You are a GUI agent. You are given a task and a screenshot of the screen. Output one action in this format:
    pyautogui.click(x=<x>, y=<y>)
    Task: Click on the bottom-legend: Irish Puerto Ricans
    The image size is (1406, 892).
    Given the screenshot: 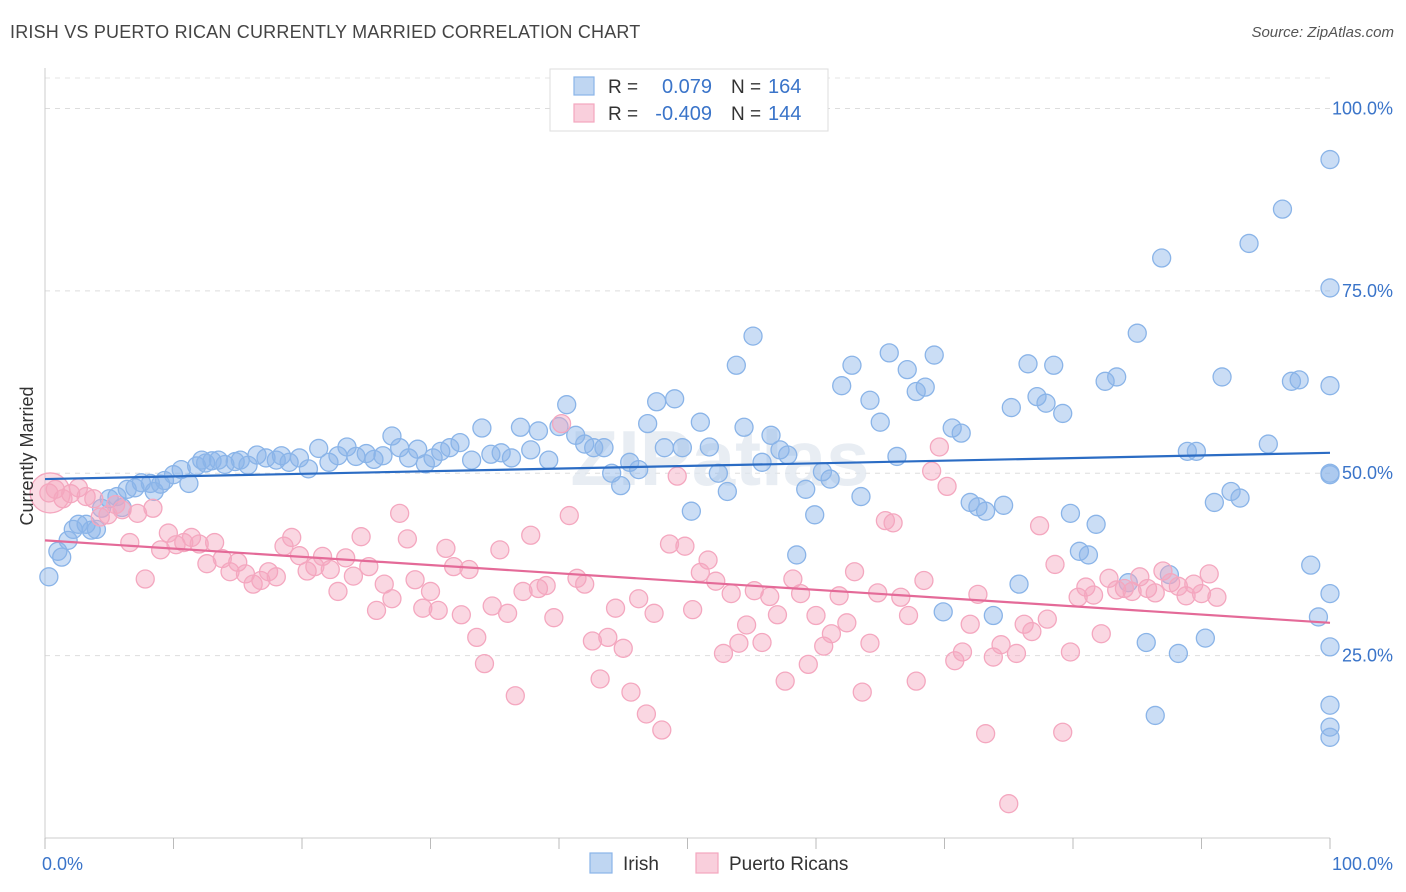 What is the action you would take?
    pyautogui.click(x=718, y=863)
    